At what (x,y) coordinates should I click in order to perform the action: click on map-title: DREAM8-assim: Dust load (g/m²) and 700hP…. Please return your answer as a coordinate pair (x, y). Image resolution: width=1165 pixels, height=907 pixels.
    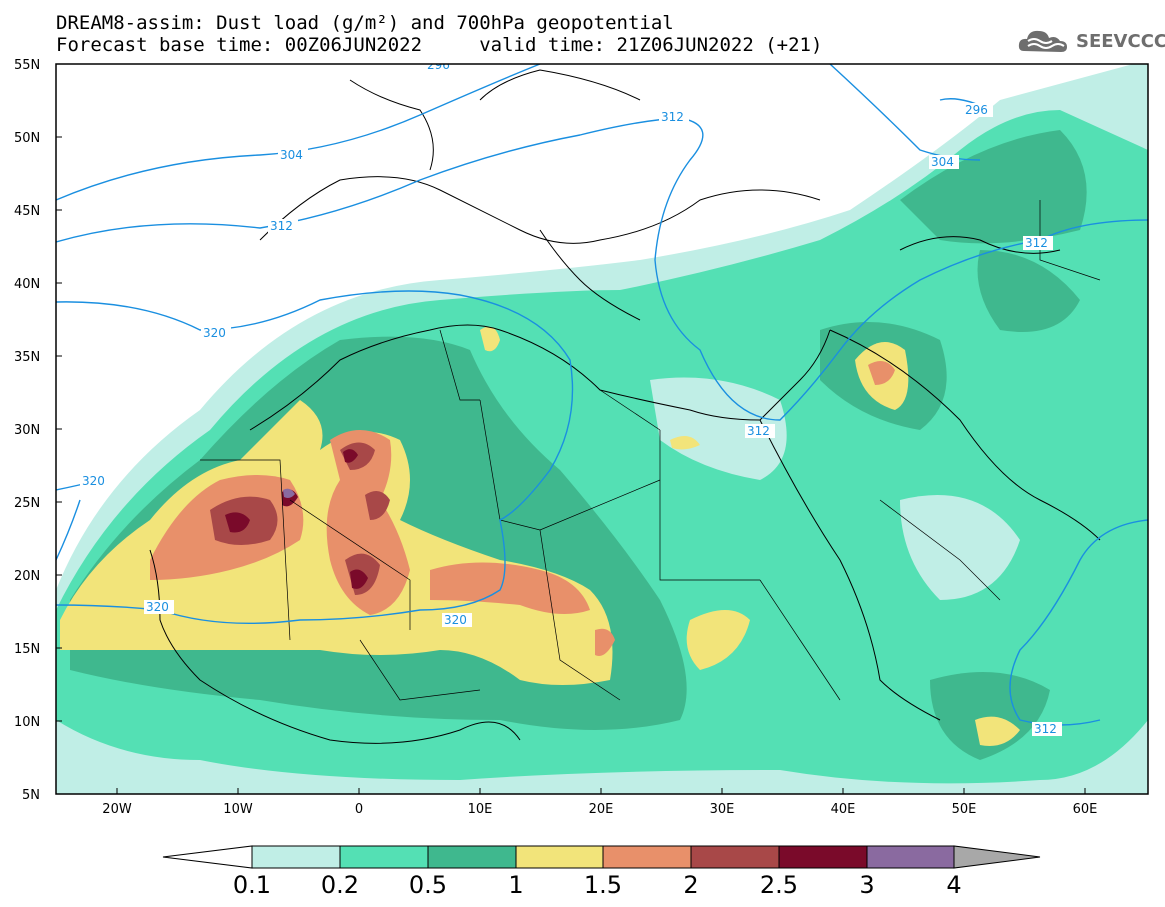
    Looking at the image, I should click on (365, 23).